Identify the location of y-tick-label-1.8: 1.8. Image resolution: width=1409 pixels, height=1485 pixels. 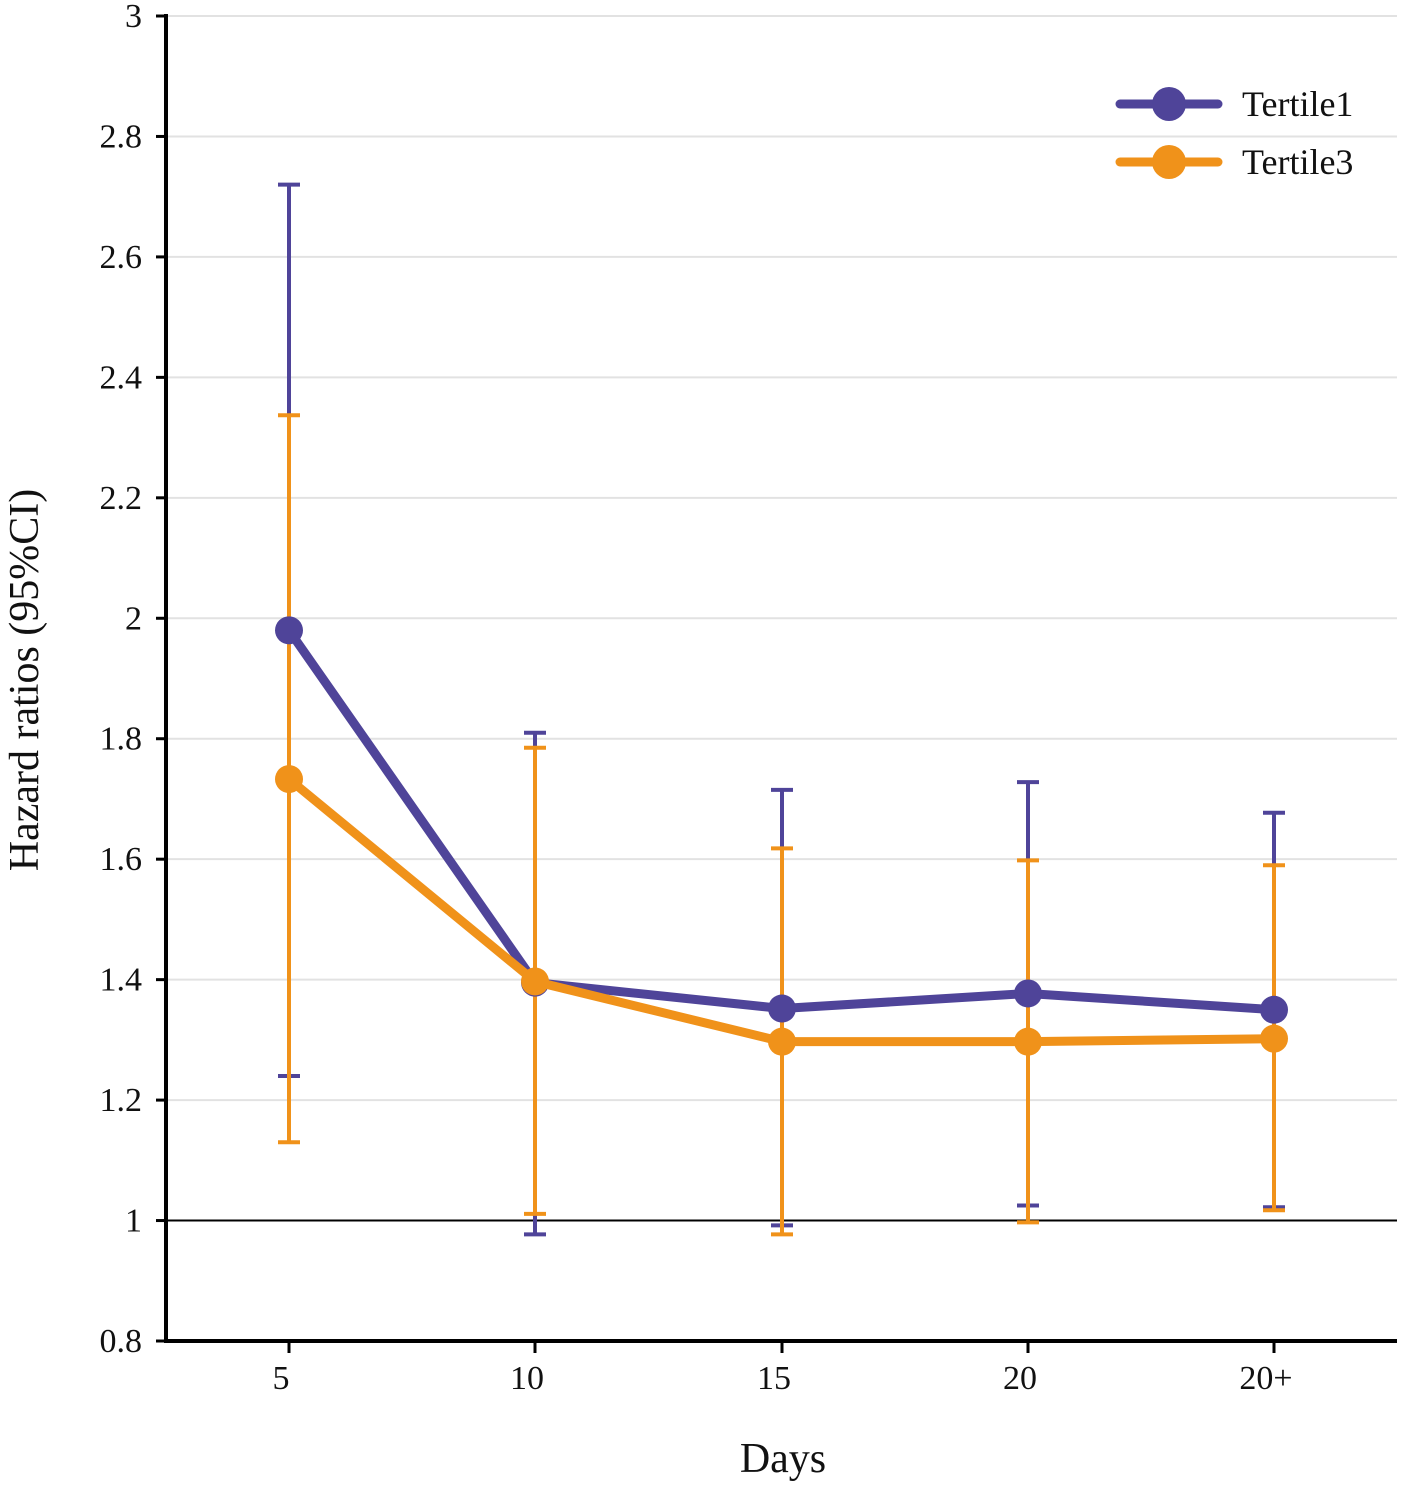
(121, 739).